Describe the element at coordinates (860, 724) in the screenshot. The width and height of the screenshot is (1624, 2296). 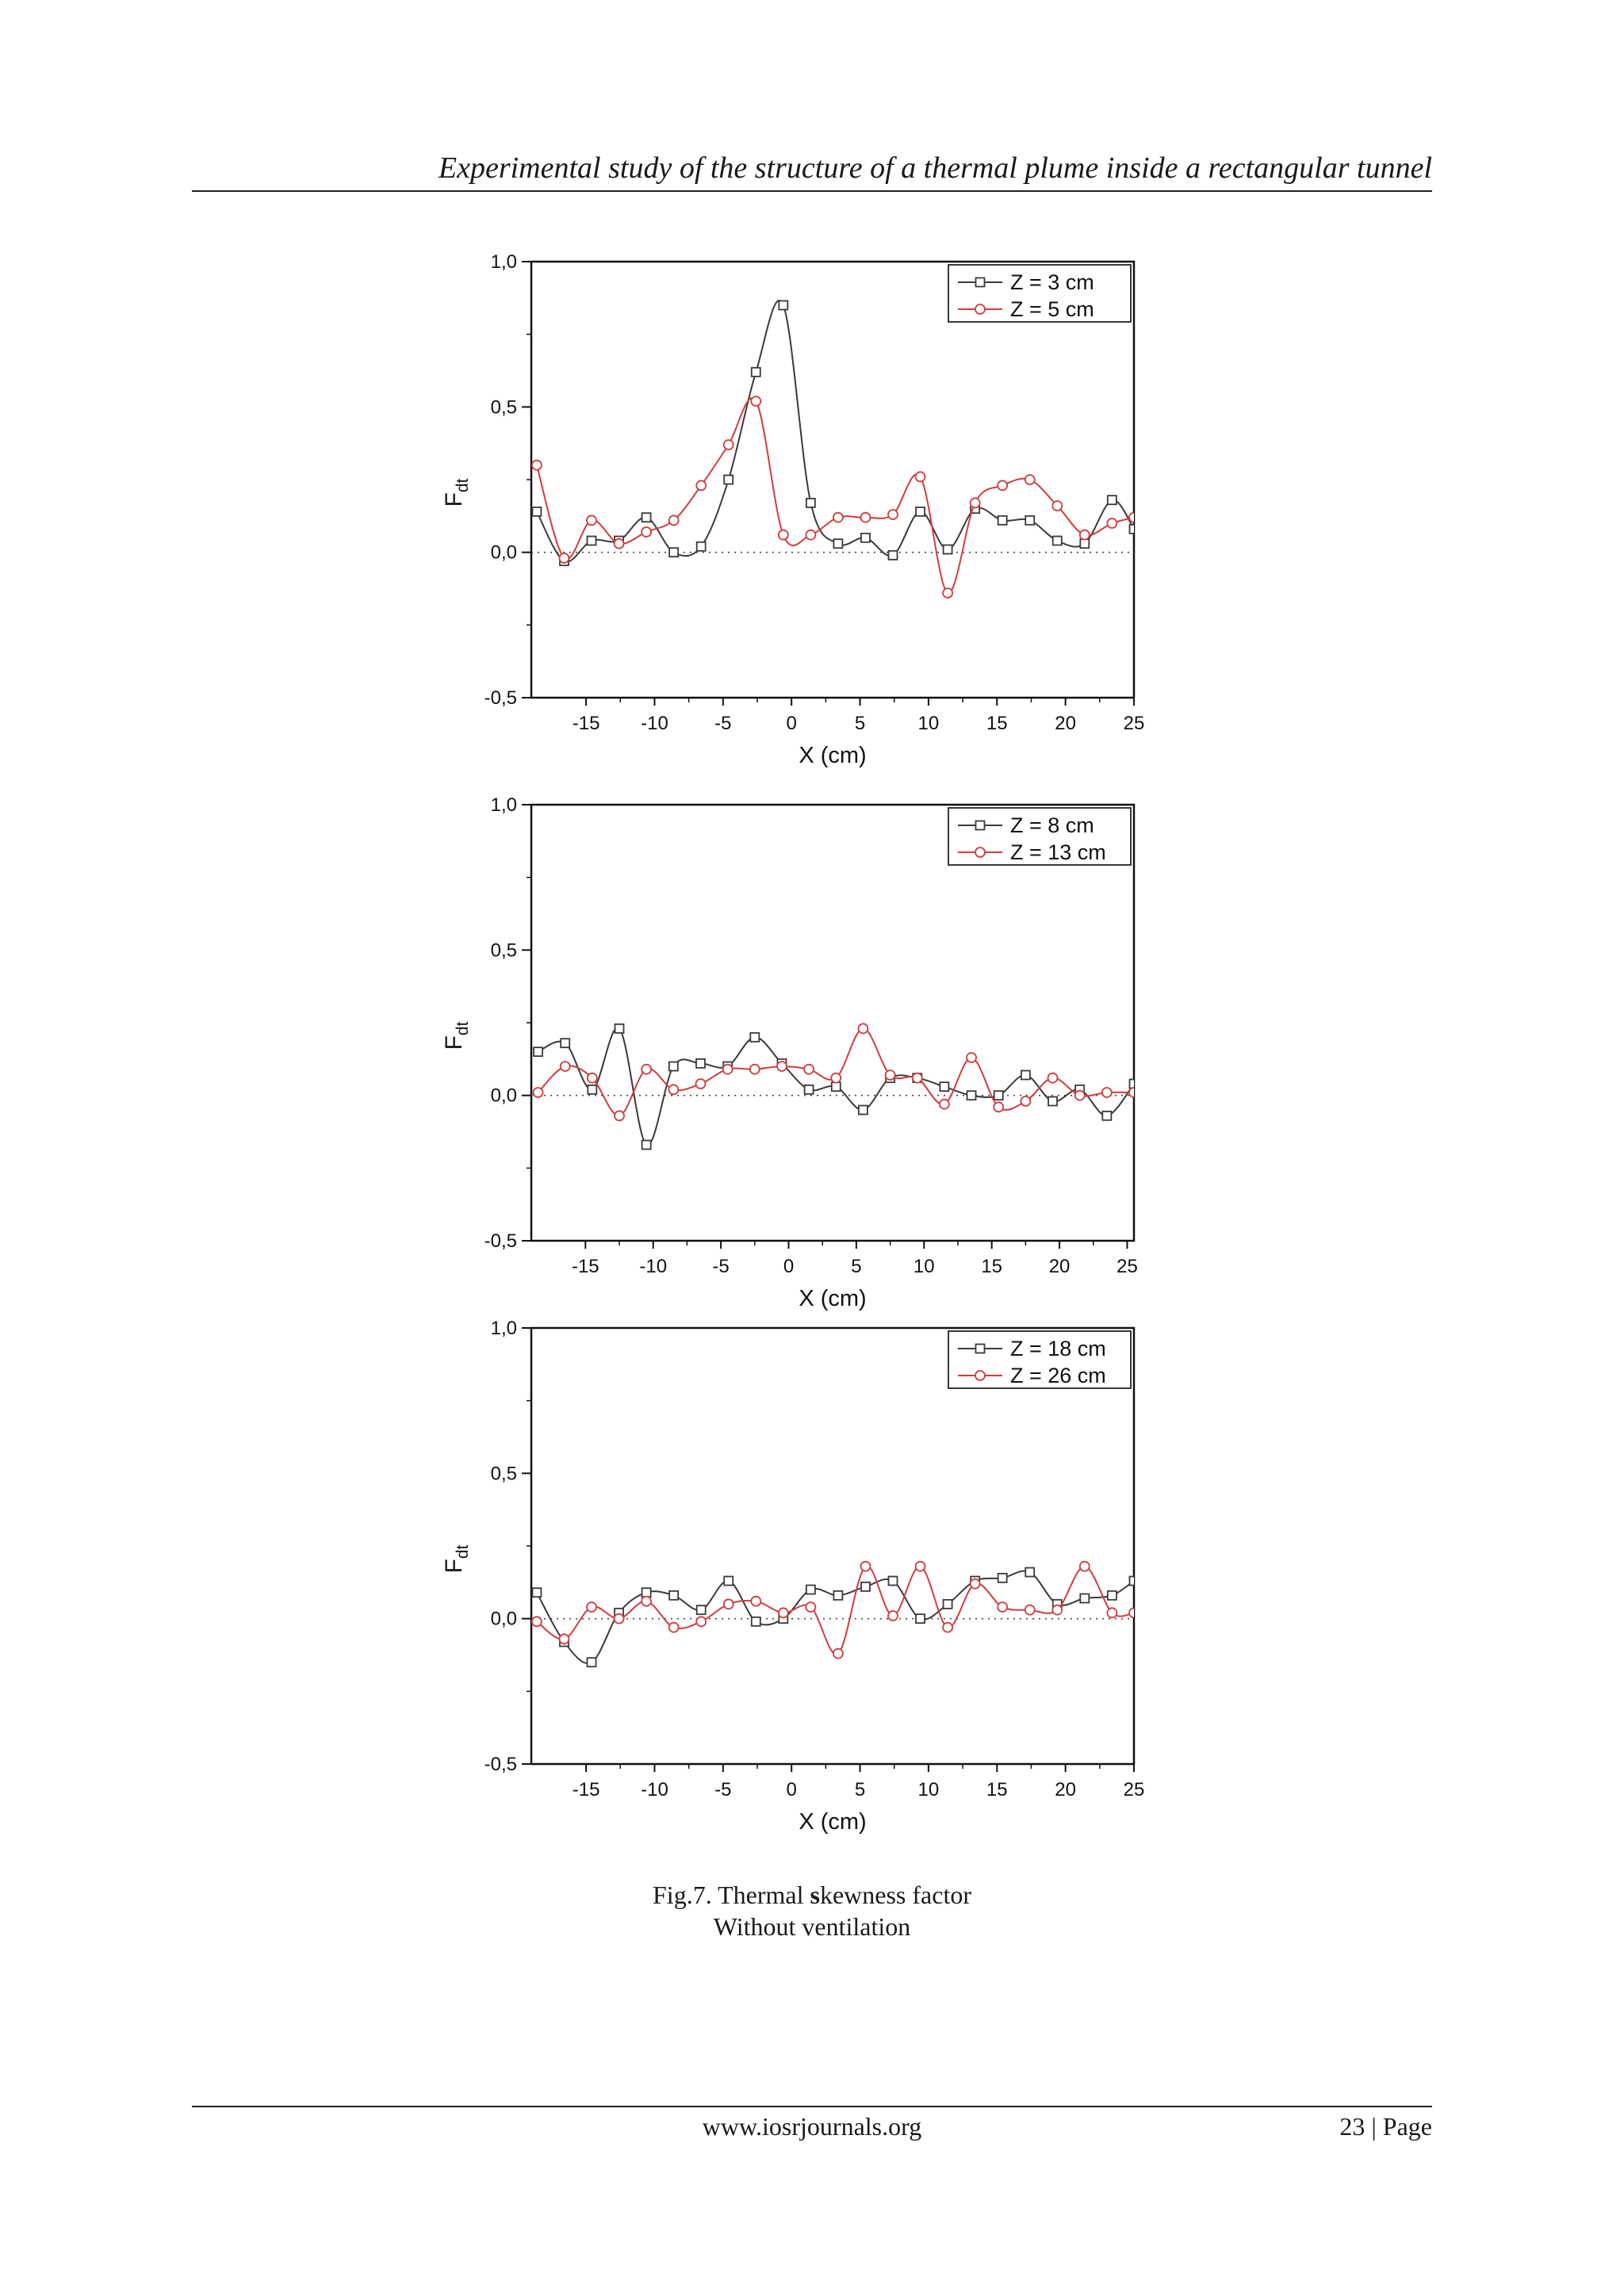
I see `x-tick-label: 5` at that location.